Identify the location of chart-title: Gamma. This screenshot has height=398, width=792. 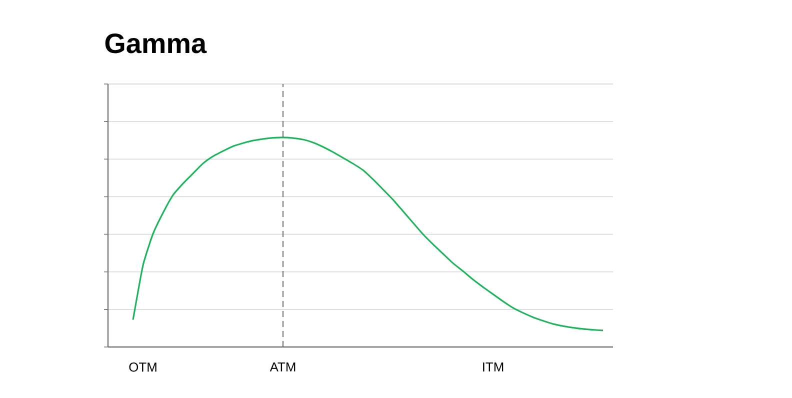
(156, 44).